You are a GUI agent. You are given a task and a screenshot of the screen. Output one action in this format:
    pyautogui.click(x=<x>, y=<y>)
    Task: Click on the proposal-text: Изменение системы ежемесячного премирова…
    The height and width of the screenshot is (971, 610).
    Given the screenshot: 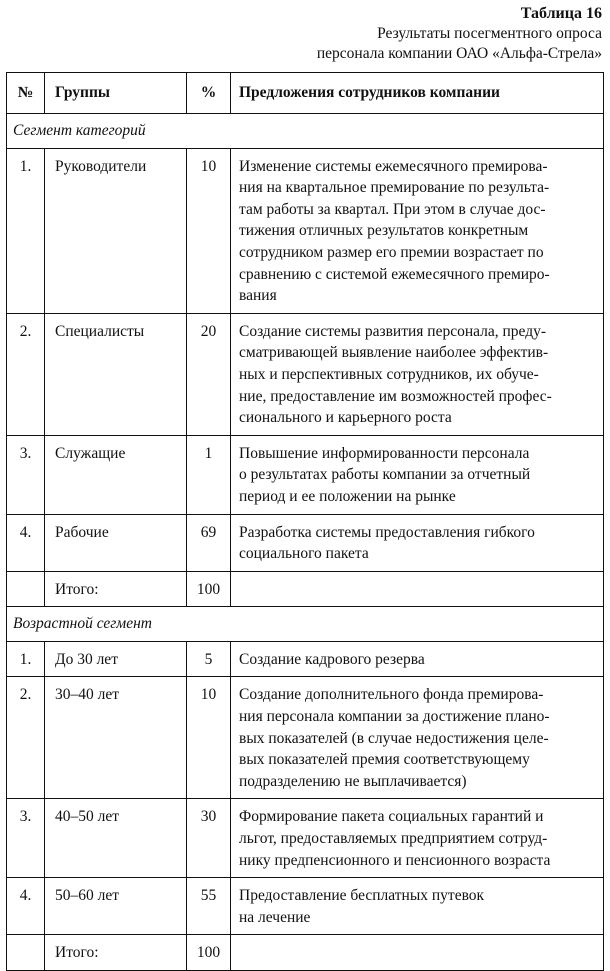 What is the action you would take?
    pyautogui.click(x=417, y=230)
    